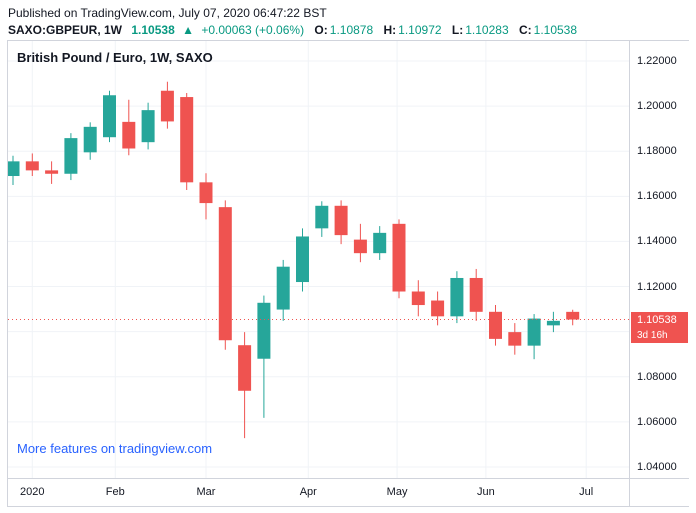 The width and height of the screenshot is (696, 513). I want to click on x-axis-label: May, so click(397, 492).